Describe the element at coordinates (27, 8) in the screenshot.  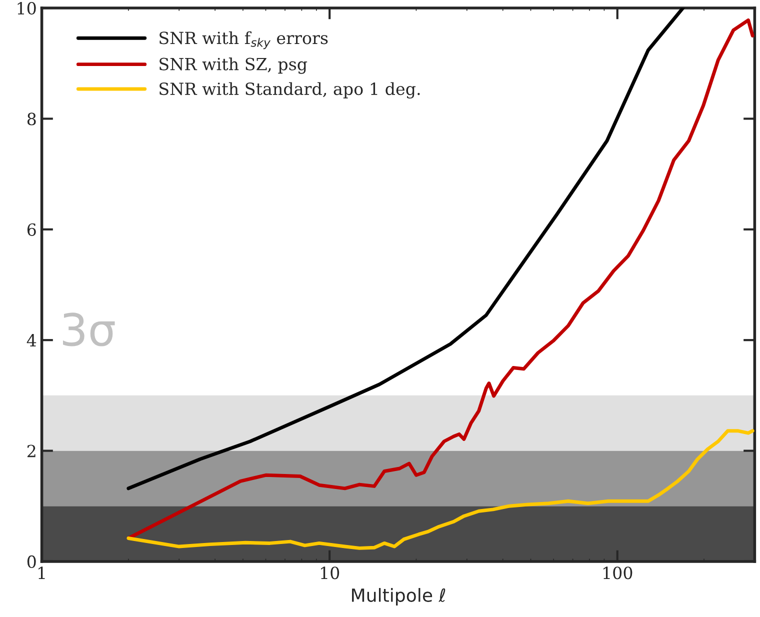
I see `y-tick-label: 10` at that location.